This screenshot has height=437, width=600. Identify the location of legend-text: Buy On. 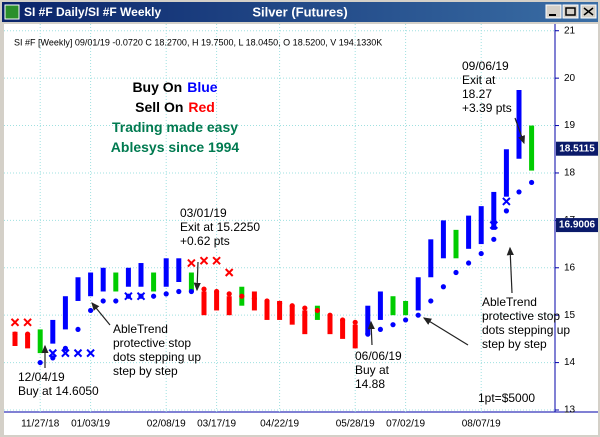
(157, 87).